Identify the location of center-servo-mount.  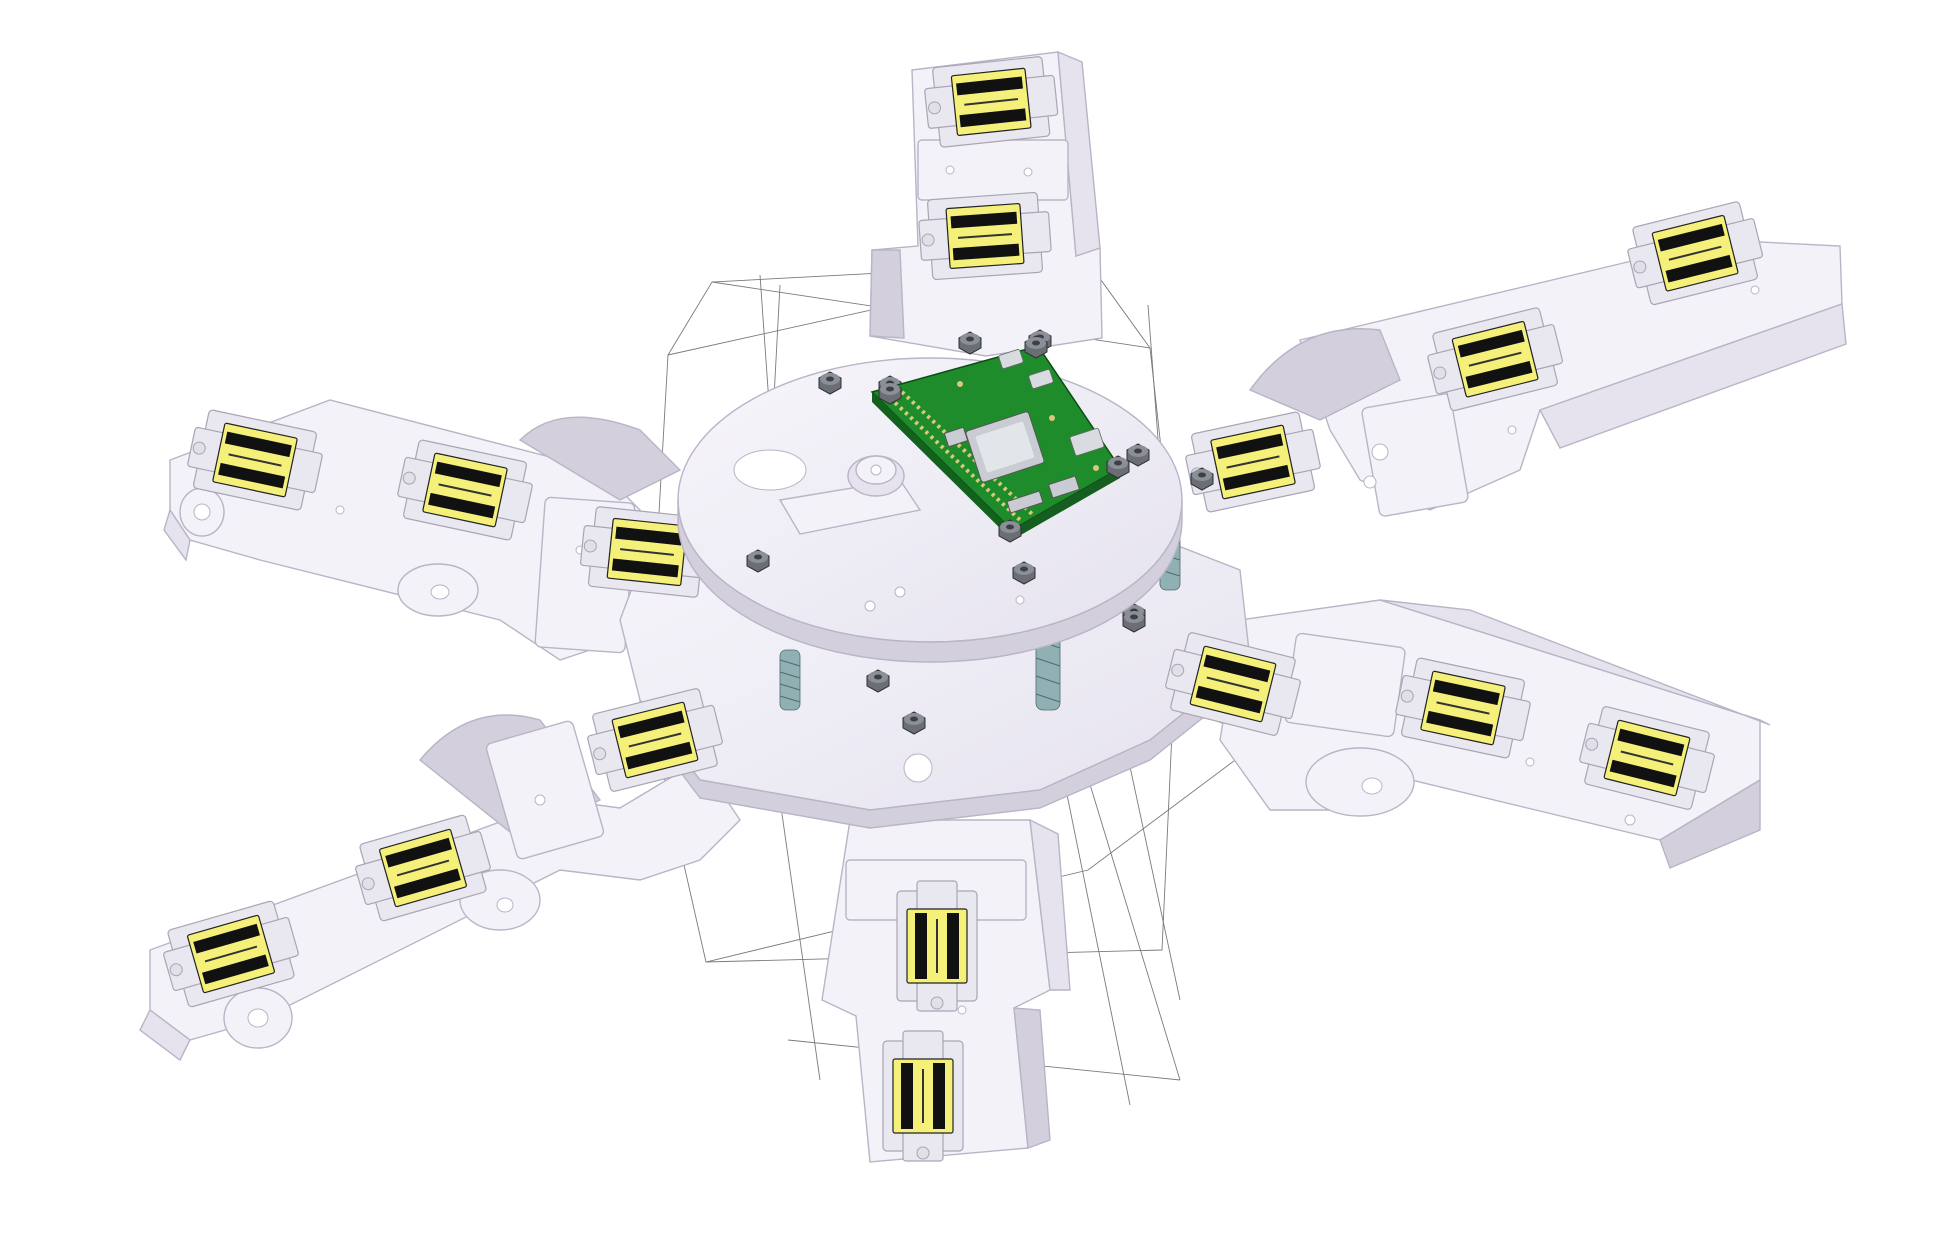
(850, 495).